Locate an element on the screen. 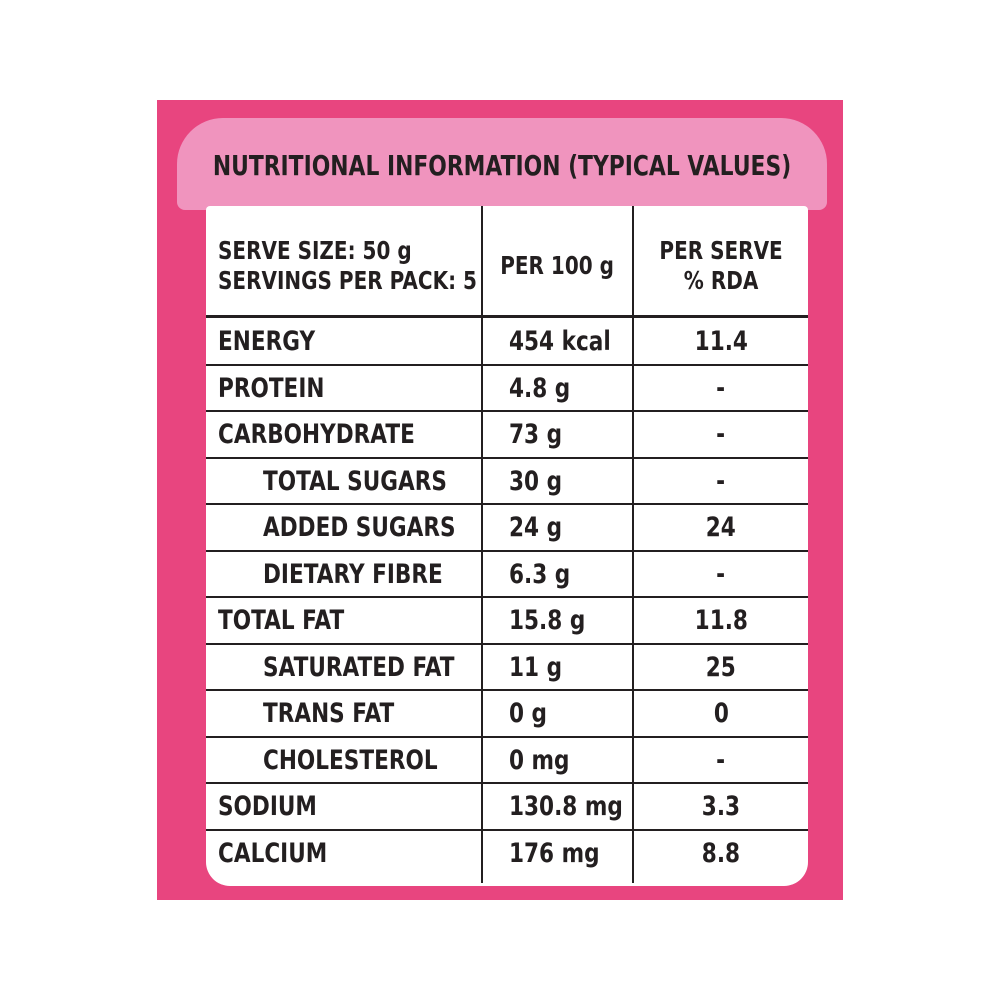 This screenshot has width=1000, height=1000. header-divider is located at coordinates (507, 316).